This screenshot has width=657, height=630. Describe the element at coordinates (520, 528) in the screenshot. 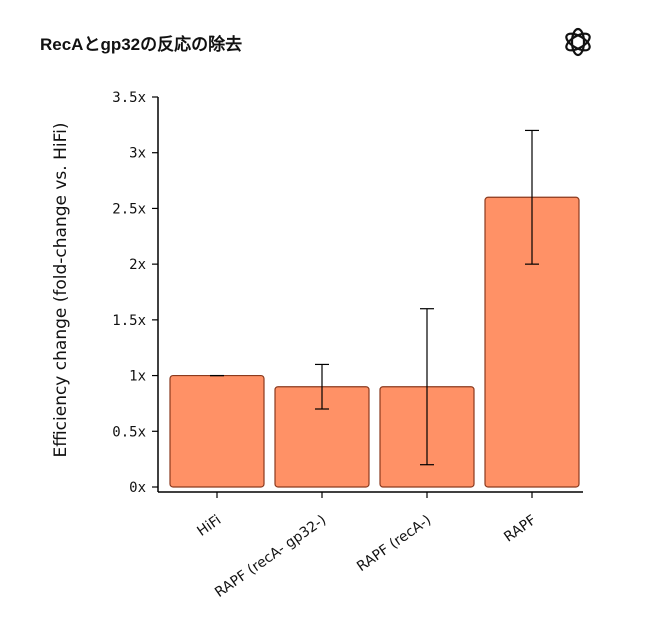

I see `x-tick-label: RAPF` at that location.